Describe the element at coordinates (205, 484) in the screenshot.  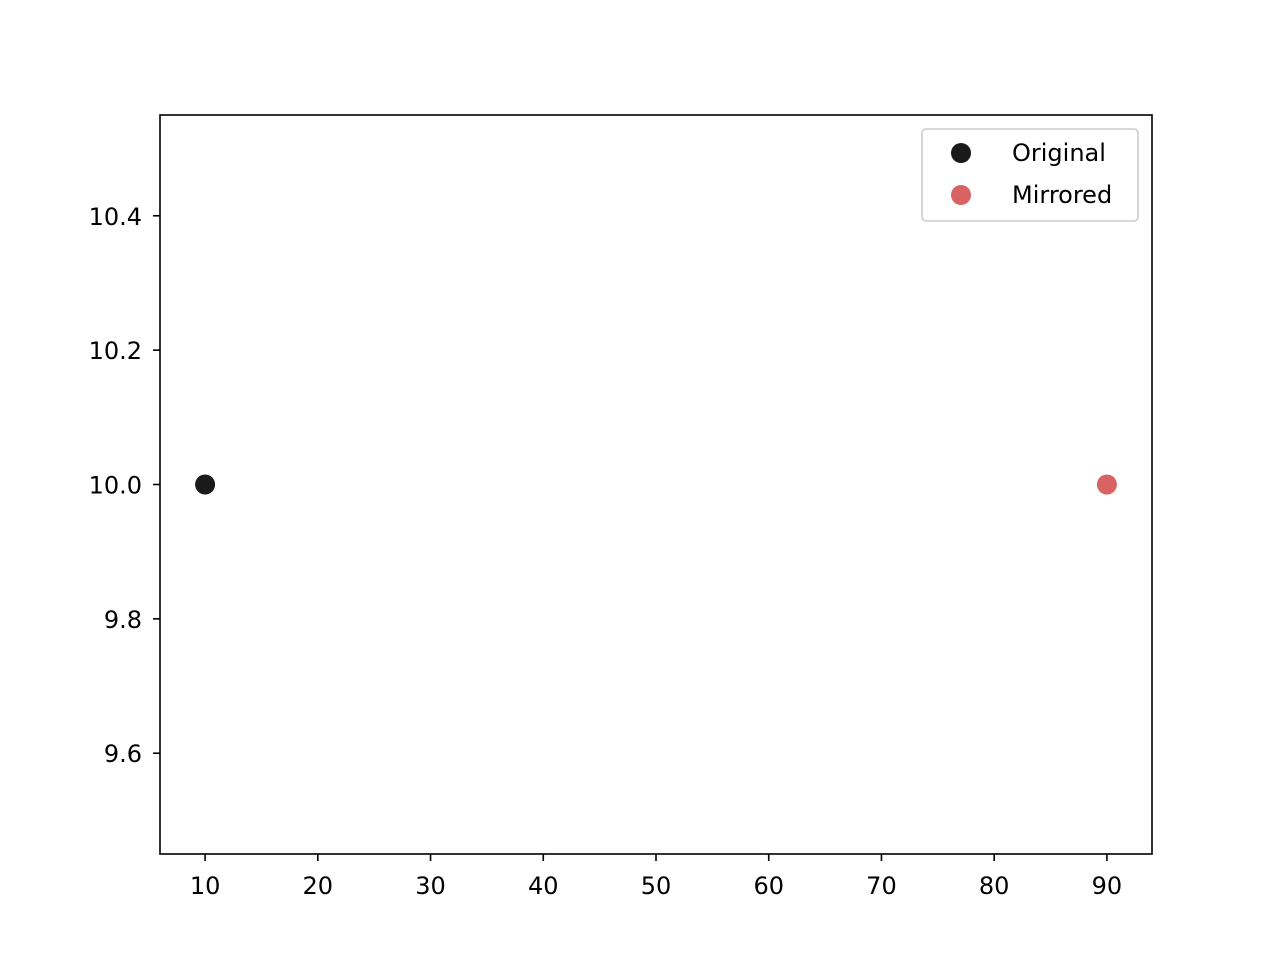
I see `data-point-original` at that location.